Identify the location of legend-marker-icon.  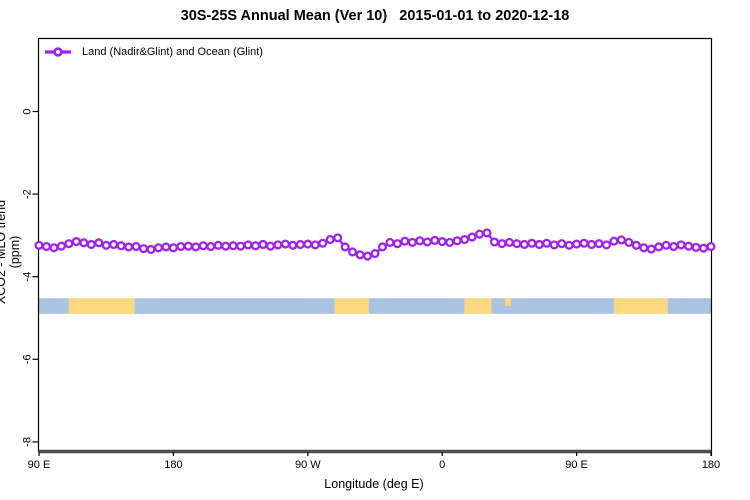
(58, 52).